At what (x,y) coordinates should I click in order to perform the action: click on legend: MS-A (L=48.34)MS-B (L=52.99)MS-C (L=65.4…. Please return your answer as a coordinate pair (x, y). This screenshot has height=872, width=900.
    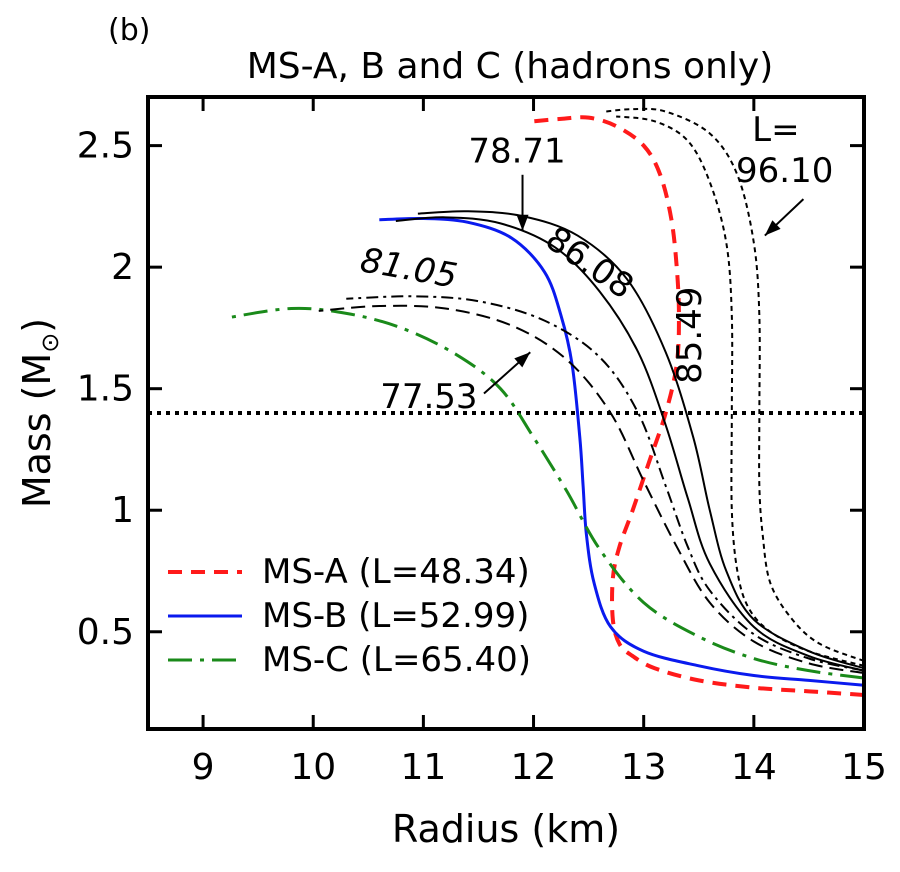
    Looking at the image, I should click on (349, 616).